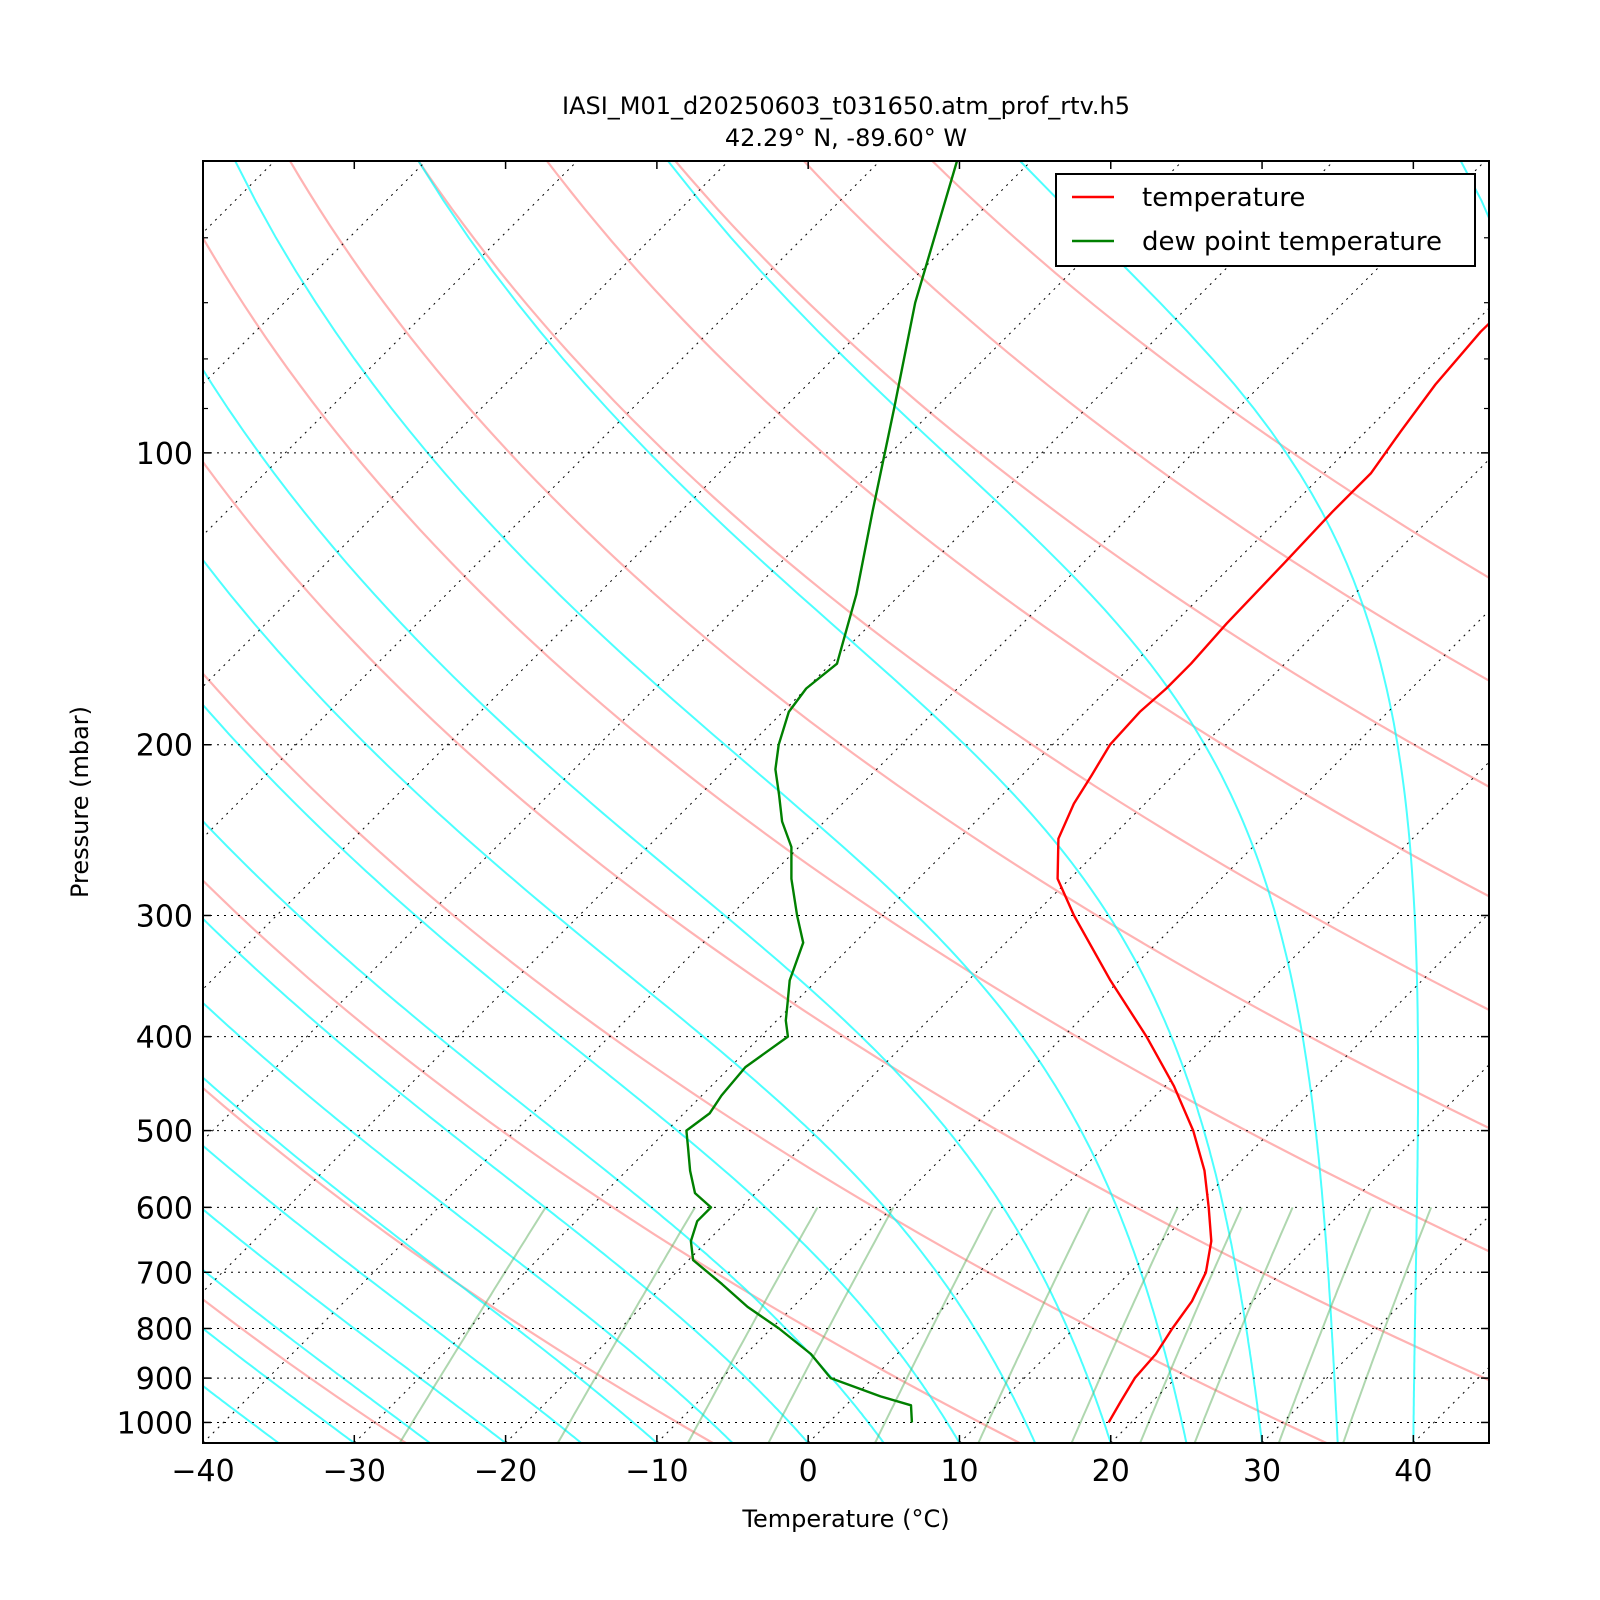 This screenshot has height=1600, width=1600. Describe the element at coordinates (845, 1519) in the screenshot. I see `x-axis-label: Temperature (°C)` at that location.